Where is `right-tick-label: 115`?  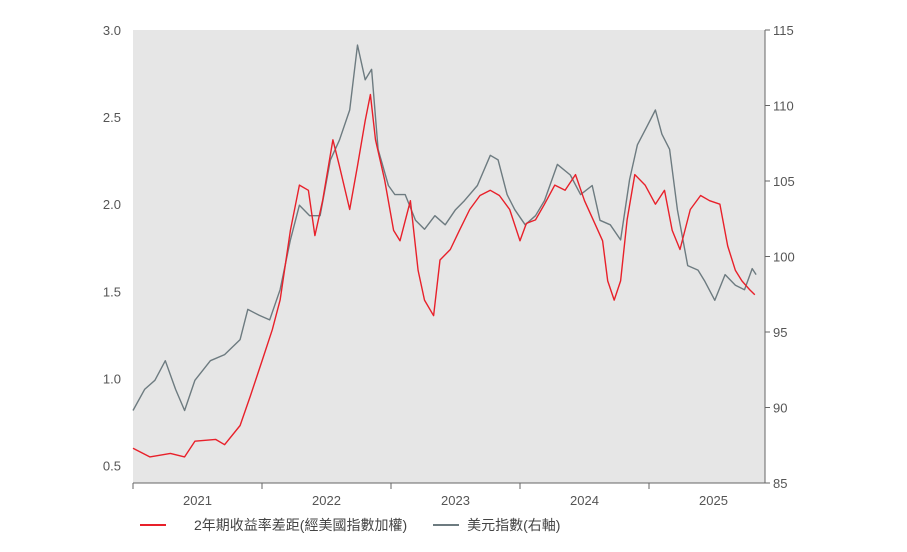 right-tick-label: 115 is located at coordinates (783, 30).